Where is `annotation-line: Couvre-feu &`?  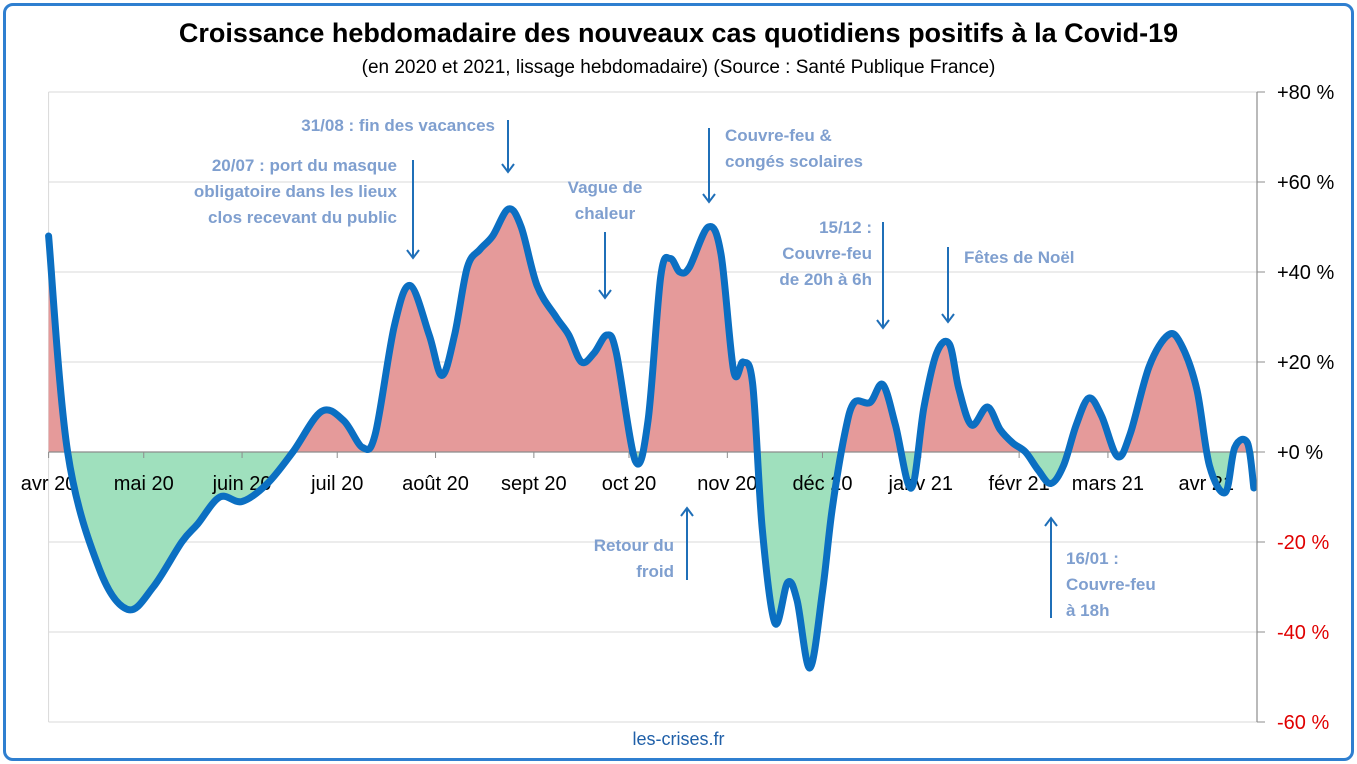
annotation-line: Couvre-feu & is located at coordinates (778, 135).